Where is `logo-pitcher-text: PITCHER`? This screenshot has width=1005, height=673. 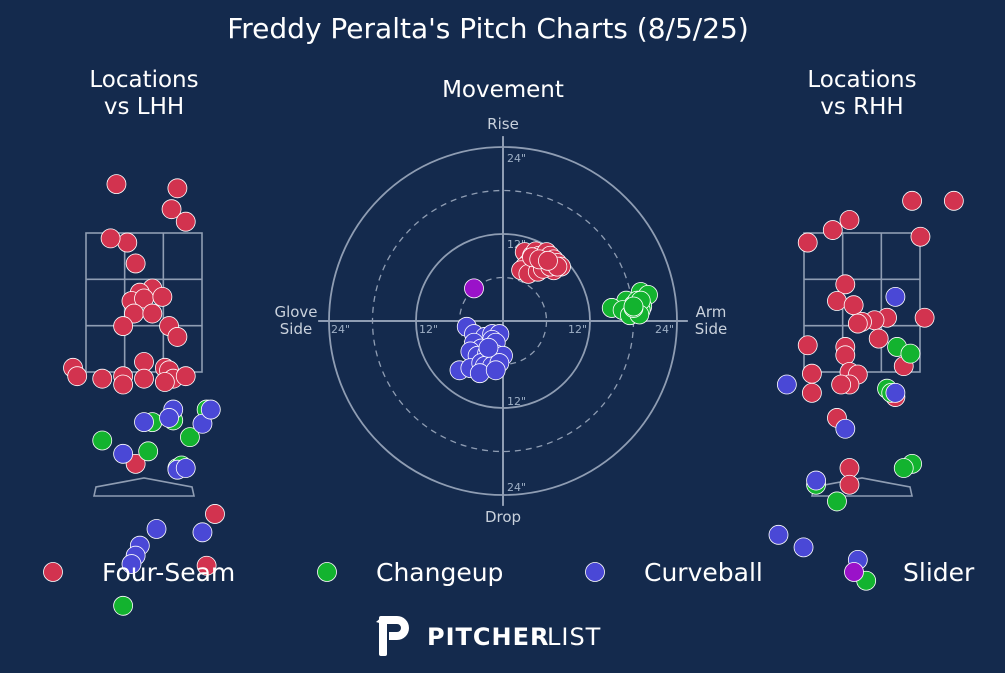
logo-pitcher-text: PITCHER is located at coordinates (488, 637).